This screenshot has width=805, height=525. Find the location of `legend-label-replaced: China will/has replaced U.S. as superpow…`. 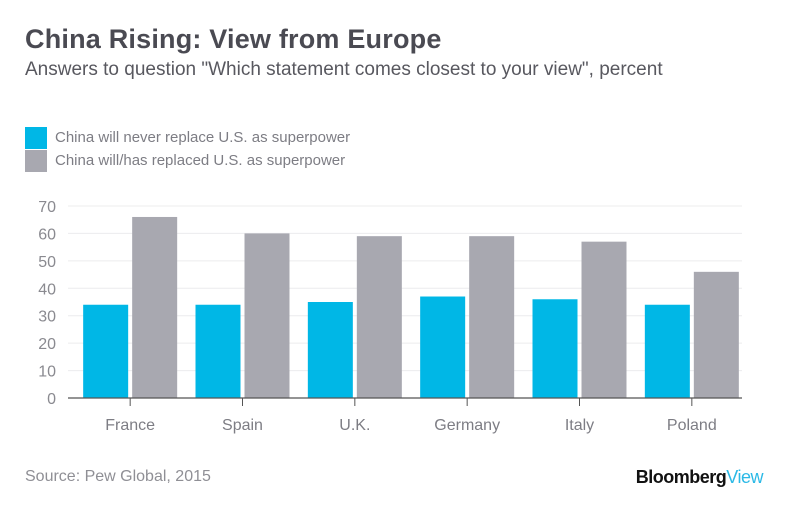

legend-label-replaced: China will/has replaced U.S. as superpow… is located at coordinates (200, 160).